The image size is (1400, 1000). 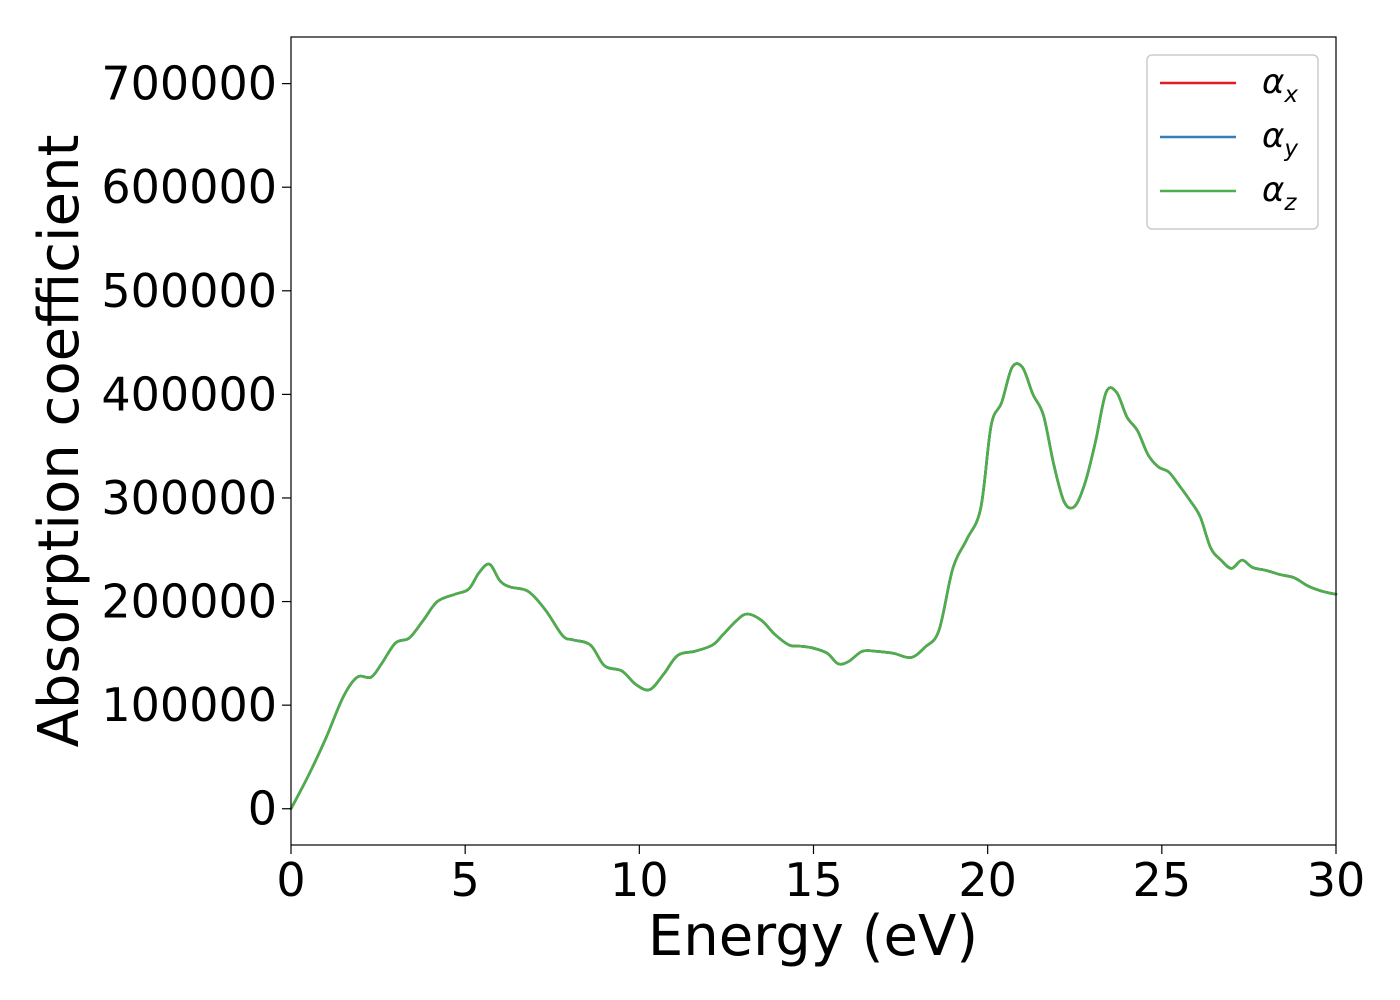 What do you see at coordinates (189, 84) in the screenshot?
I see `y-tick-label: 700000` at bounding box center [189, 84].